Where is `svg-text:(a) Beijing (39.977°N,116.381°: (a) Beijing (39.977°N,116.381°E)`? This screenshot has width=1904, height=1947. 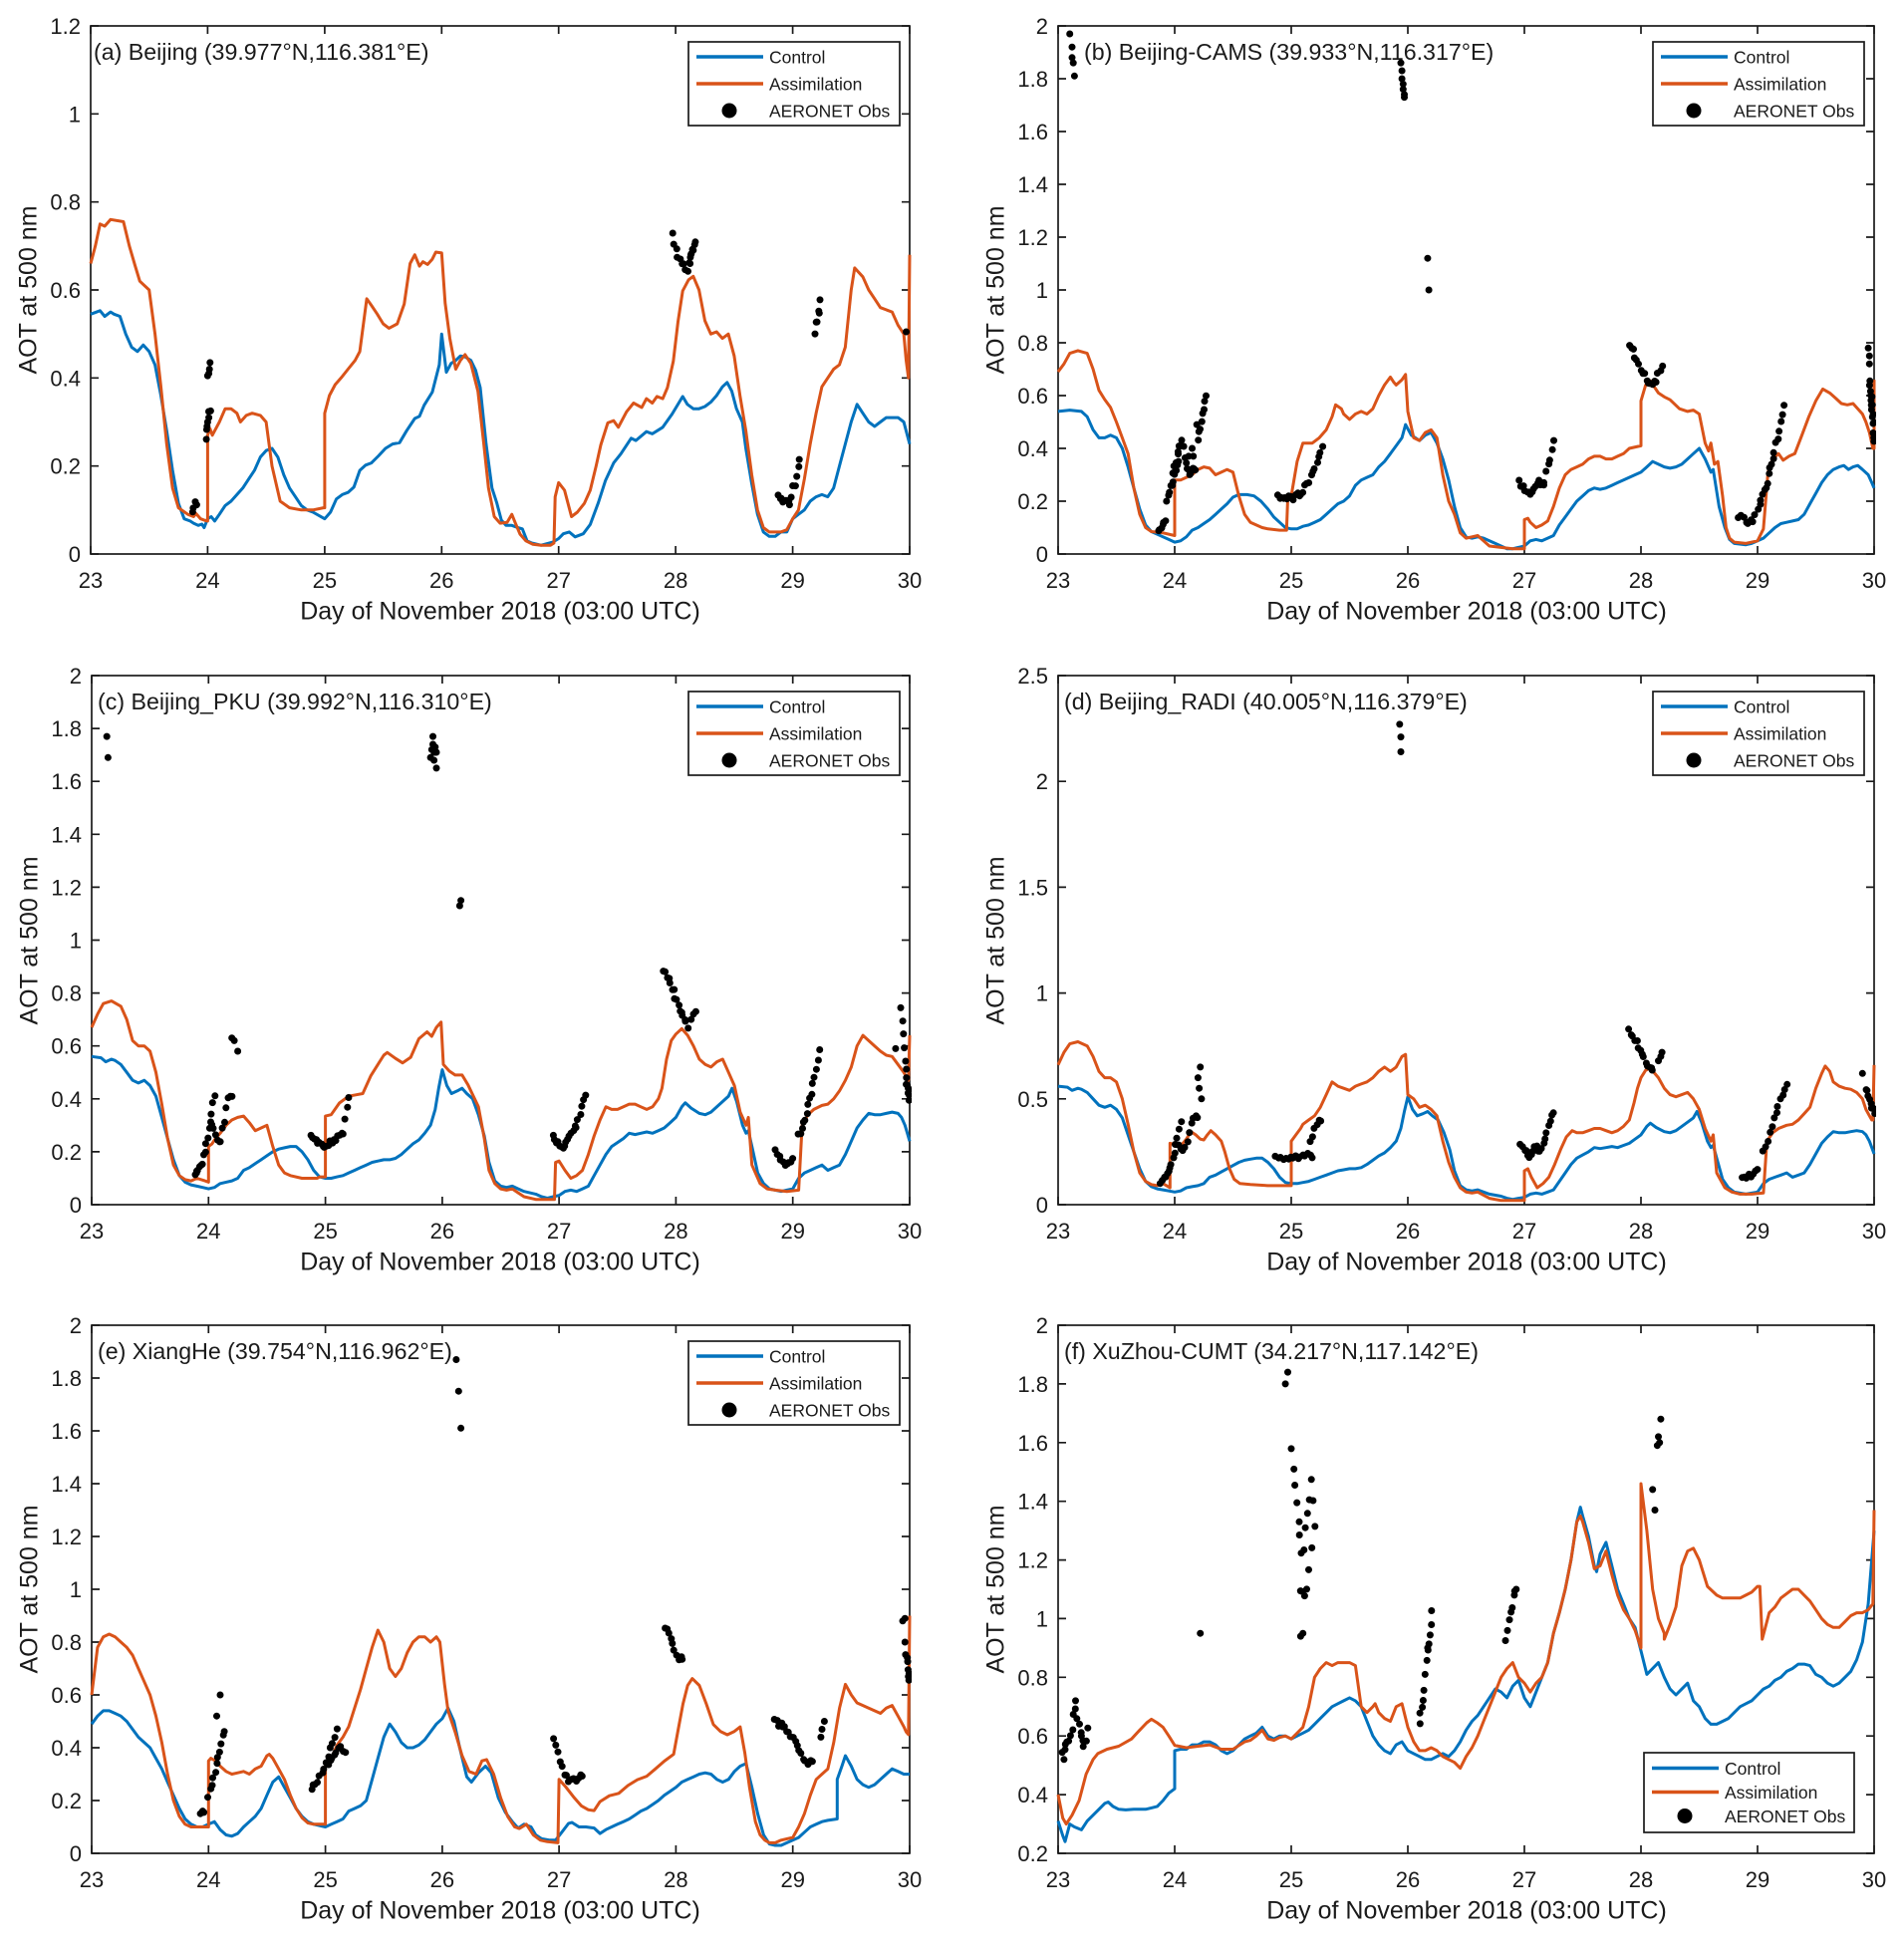
svg-text:(a) Beijing (39.977°N,116.381°: (a) Beijing (39.977°N,116.381°E) is located at coordinates (261, 52).